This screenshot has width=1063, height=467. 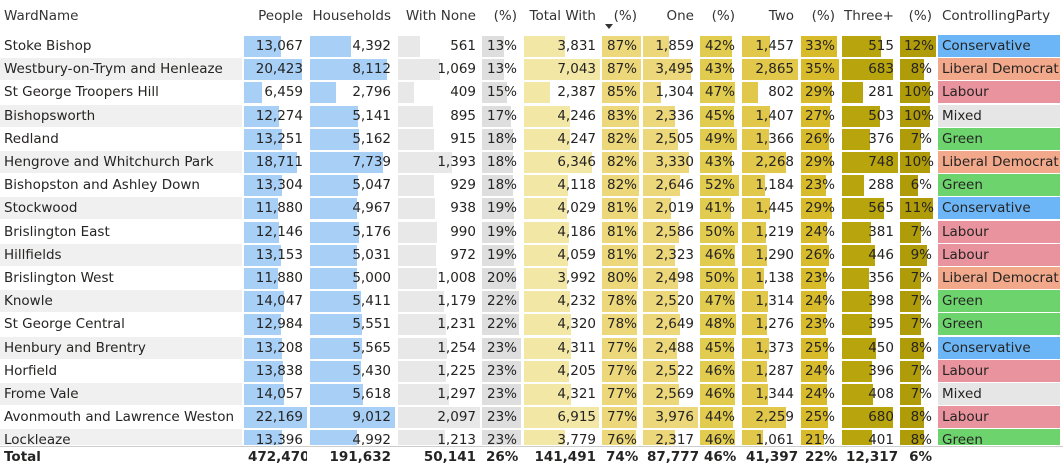 What do you see at coordinates (456, 278) in the screenshot?
I see `cell-text: 1,008` at bounding box center [456, 278].